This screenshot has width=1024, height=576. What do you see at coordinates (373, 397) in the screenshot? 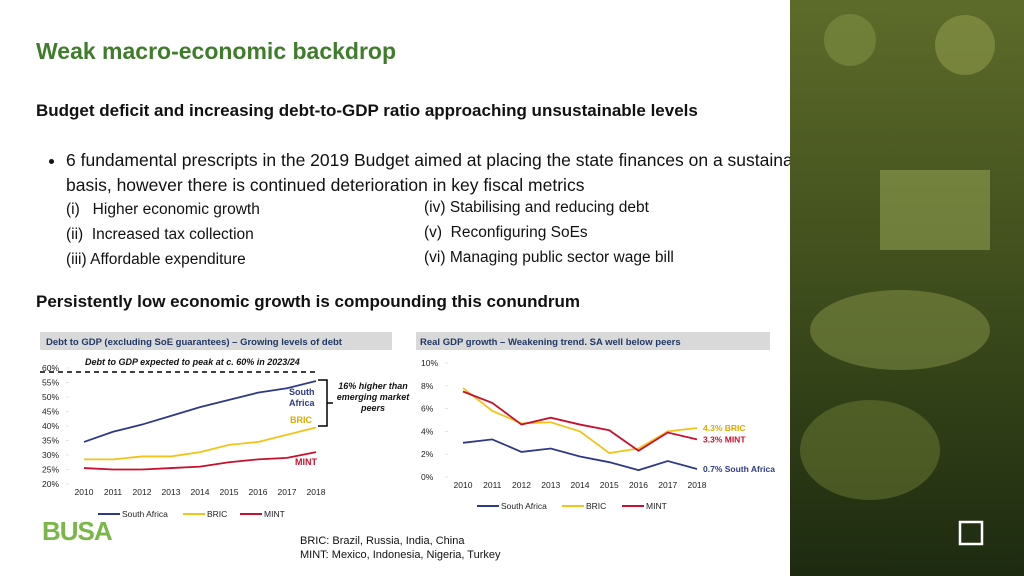
I see `annotation: 16% higher than emerging market peers` at bounding box center [373, 397].